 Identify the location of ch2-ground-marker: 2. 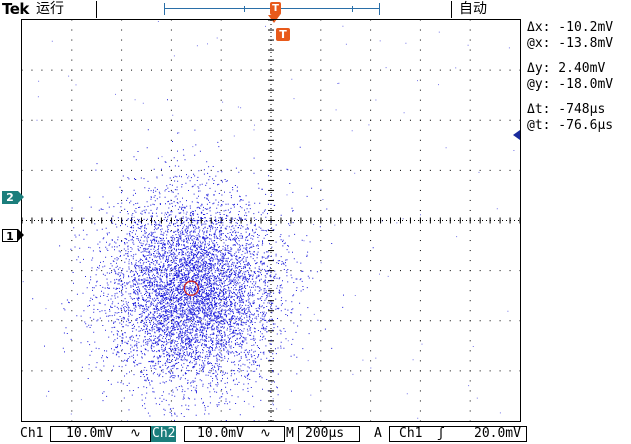
(13, 197).